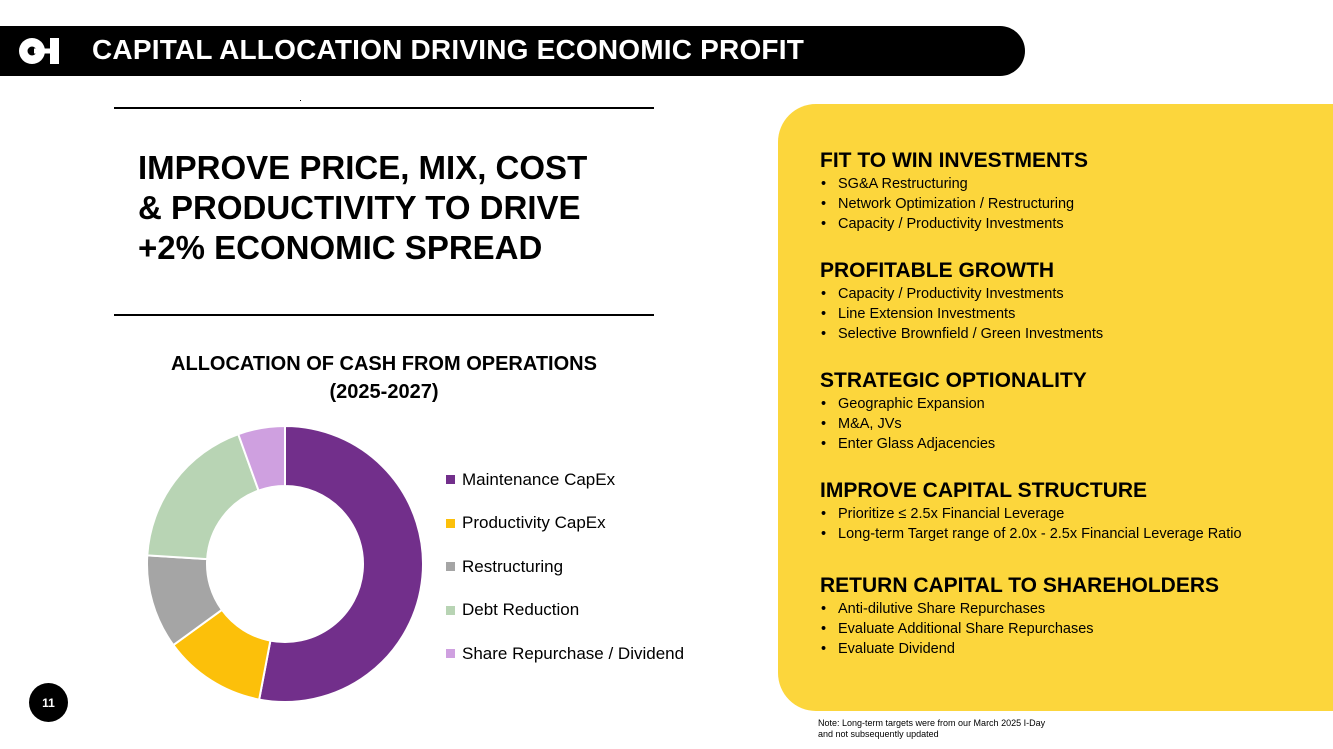  Describe the element at coordinates (954, 160) in the screenshot. I see `section-title: FIT TO WIN INVESTMENTS` at that location.